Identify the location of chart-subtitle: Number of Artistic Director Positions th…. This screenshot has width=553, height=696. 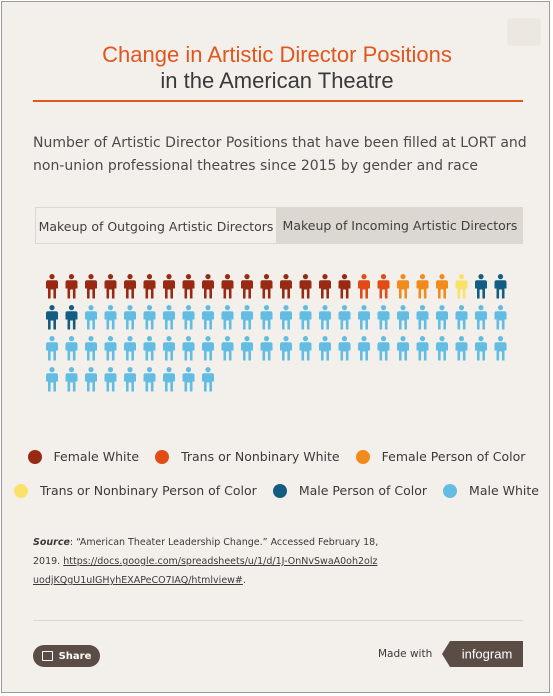
(280, 154).